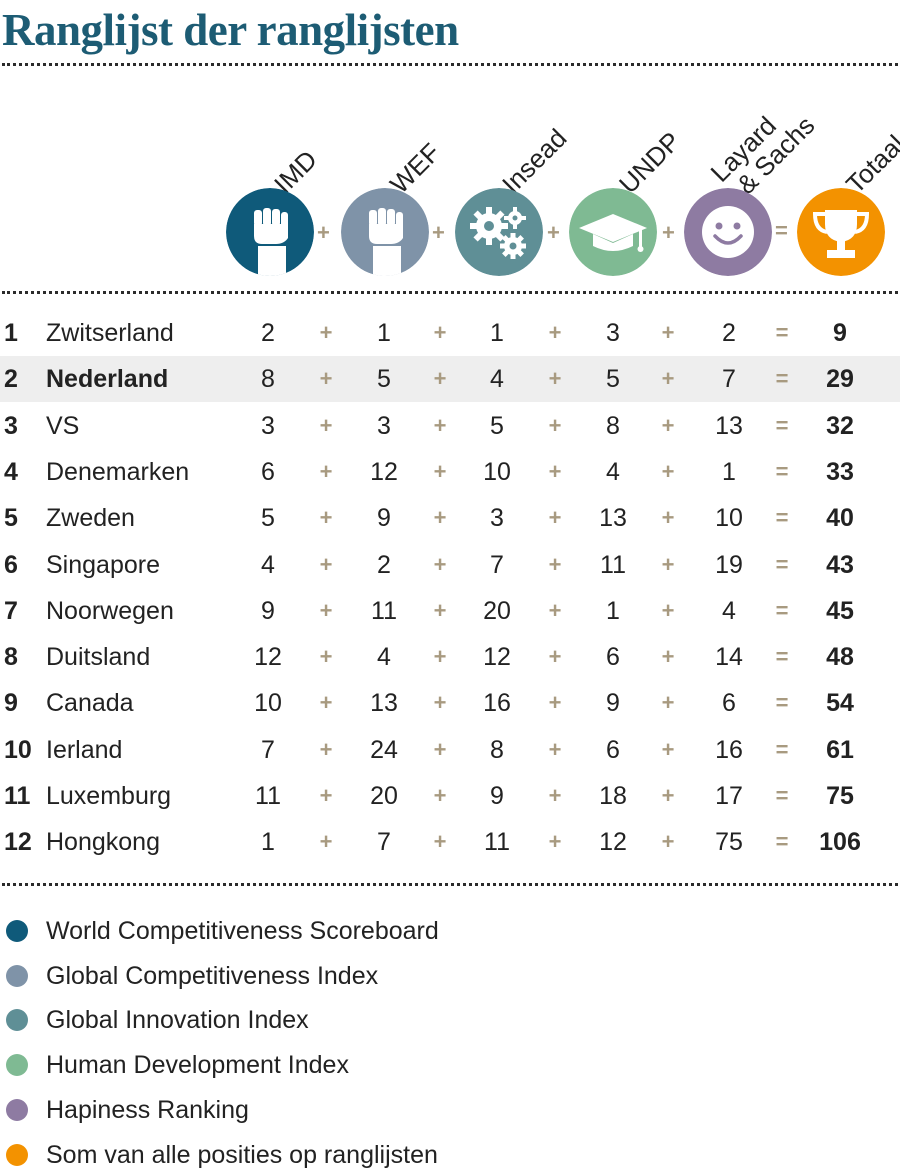 This screenshot has width=900, height=1171. What do you see at coordinates (497, 610) in the screenshot?
I see `value-cell: 20` at bounding box center [497, 610].